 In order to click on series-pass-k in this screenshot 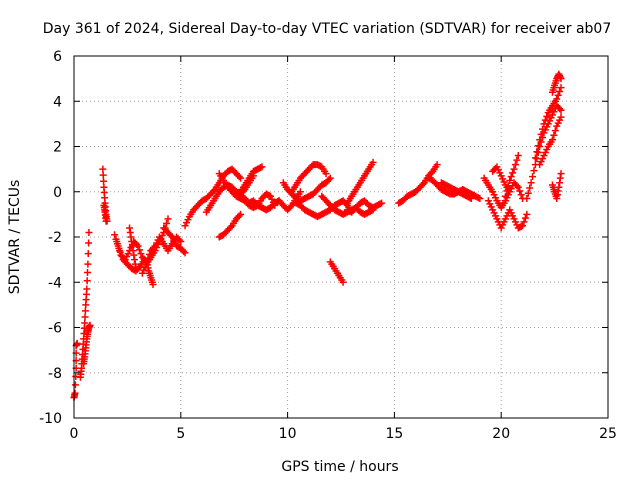, I will do `click(166, 244)`.